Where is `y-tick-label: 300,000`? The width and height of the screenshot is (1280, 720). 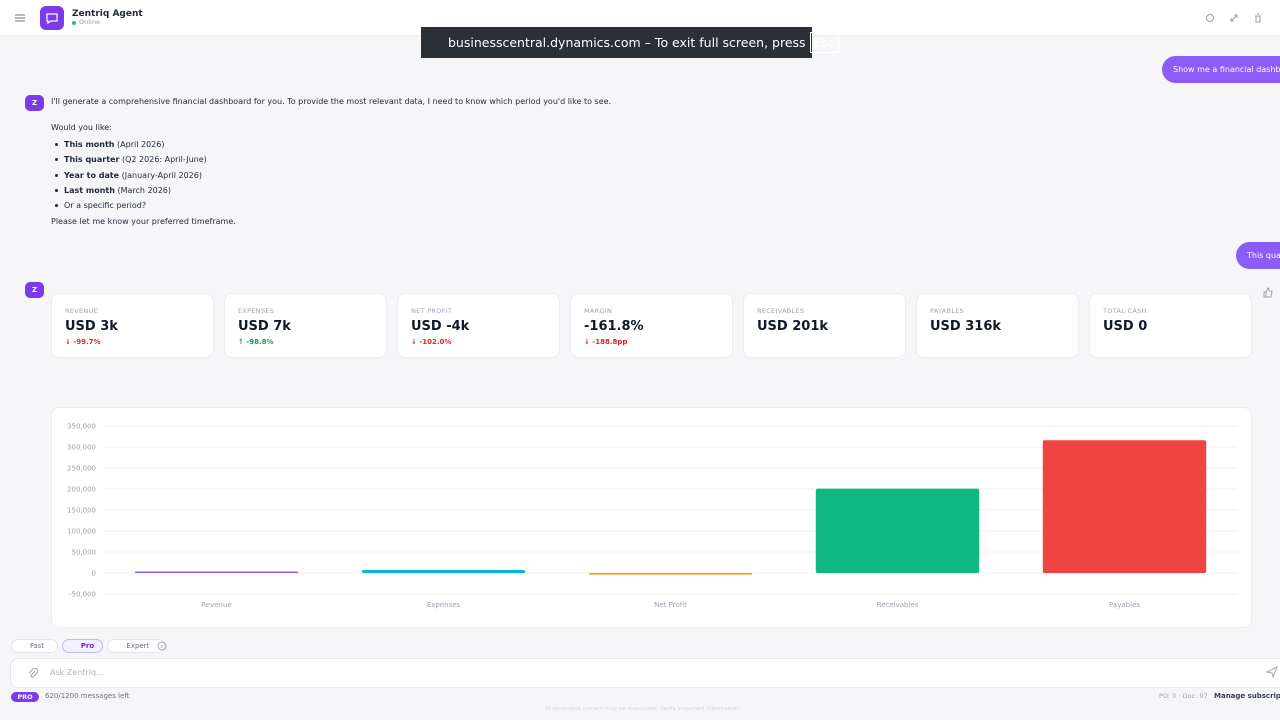 y-tick-label: 300,000 is located at coordinates (81, 448).